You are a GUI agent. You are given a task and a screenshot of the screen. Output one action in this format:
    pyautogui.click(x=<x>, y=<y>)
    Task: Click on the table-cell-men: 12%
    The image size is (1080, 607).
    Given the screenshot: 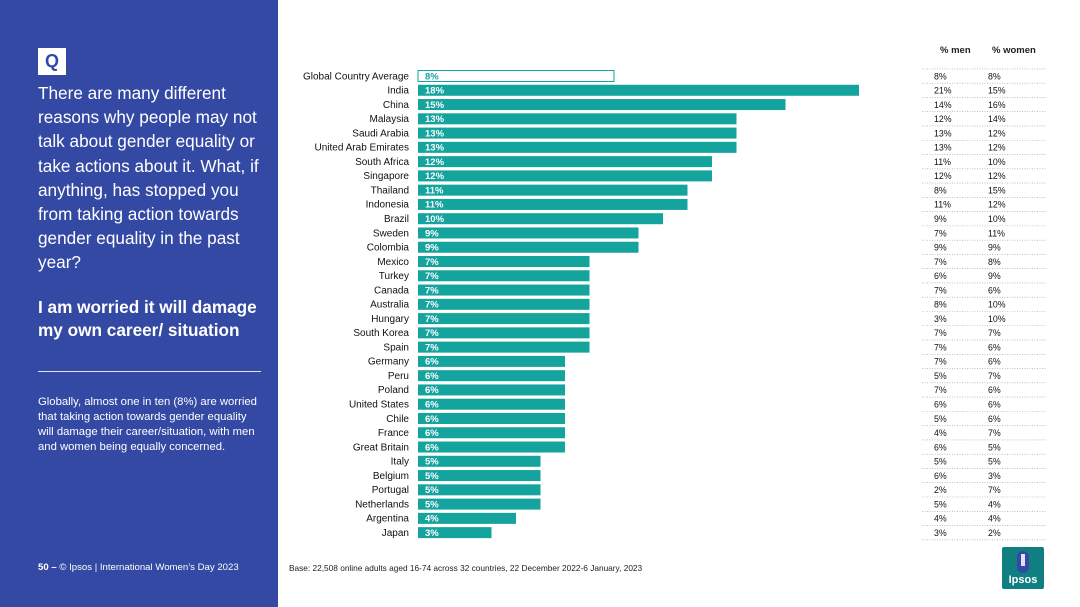 What is the action you would take?
    pyautogui.click(x=943, y=119)
    